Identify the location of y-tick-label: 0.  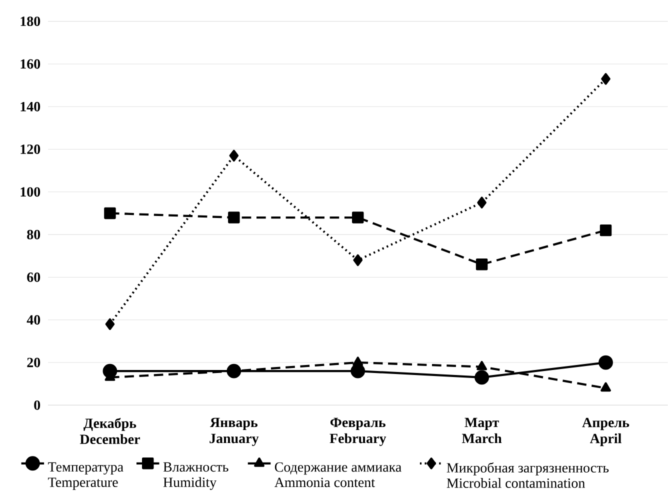
(37, 405).